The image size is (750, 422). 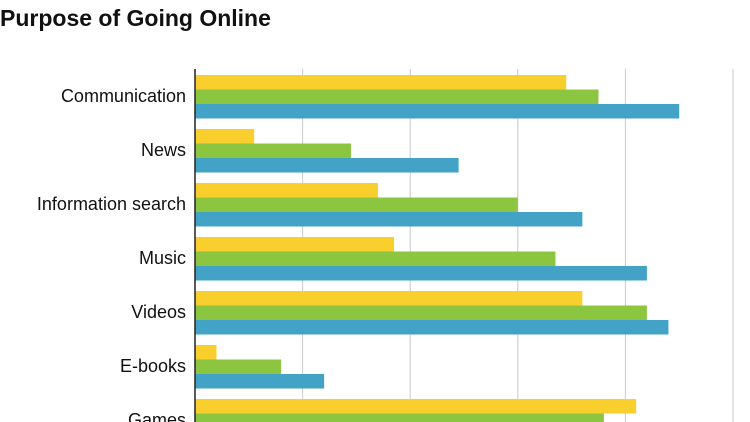 What do you see at coordinates (158, 312) in the screenshot?
I see `y-tick-label: Videos` at bounding box center [158, 312].